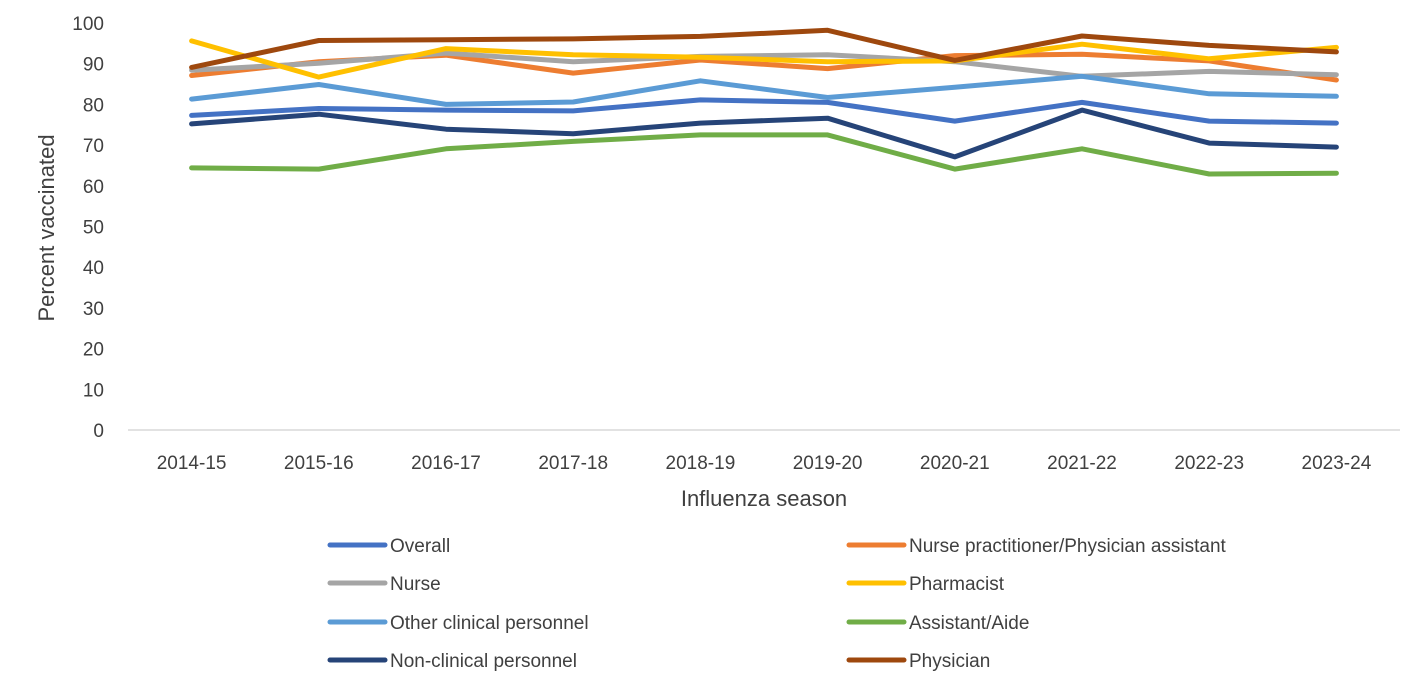 The image size is (1423, 693). I want to click on y-tick-label: 0, so click(98, 431).